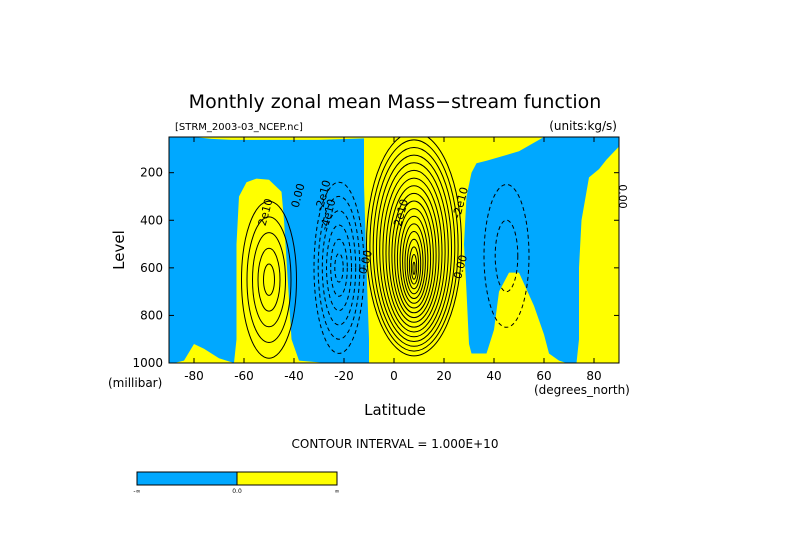 Image resolution: width=789 pixels, height=558 pixels. Describe the element at coordinates (395, 444) in the screenshot. I see `contour-interval-text: CONTOUR INTERVAL = 1.000E+10` at that location.